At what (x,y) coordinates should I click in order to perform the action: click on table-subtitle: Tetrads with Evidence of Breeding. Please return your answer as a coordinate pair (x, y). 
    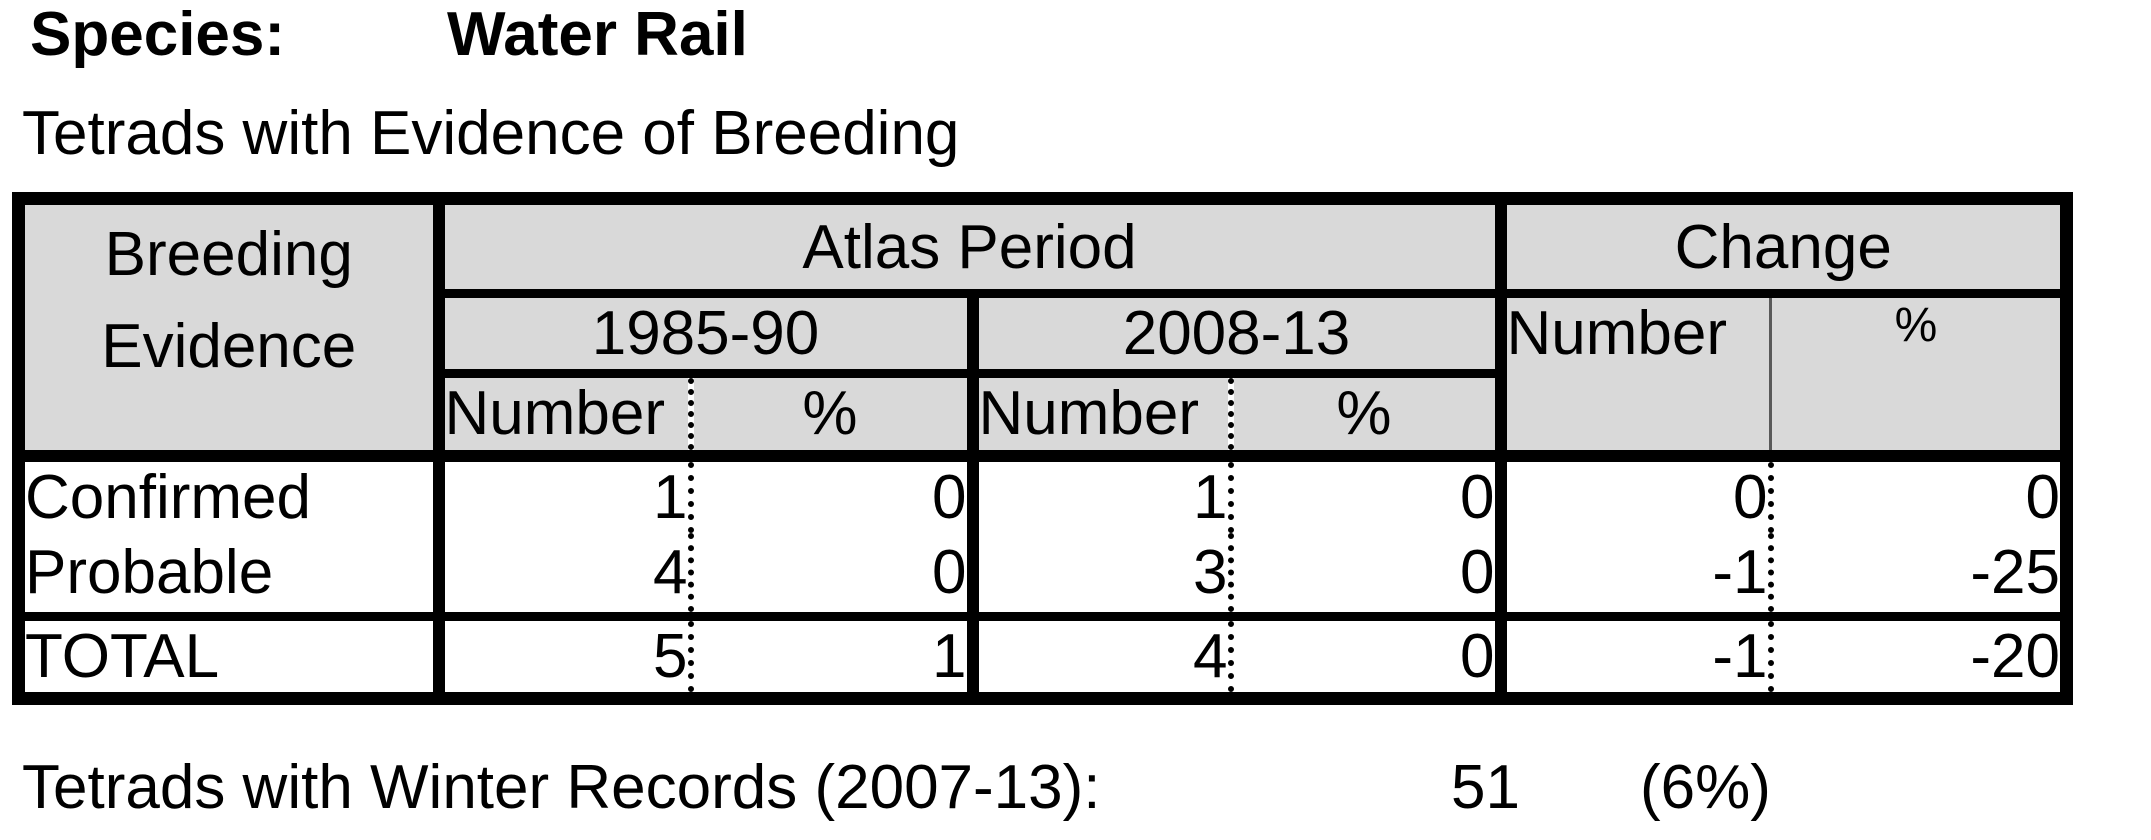
    Looking at the image, I should click on (491, 133).